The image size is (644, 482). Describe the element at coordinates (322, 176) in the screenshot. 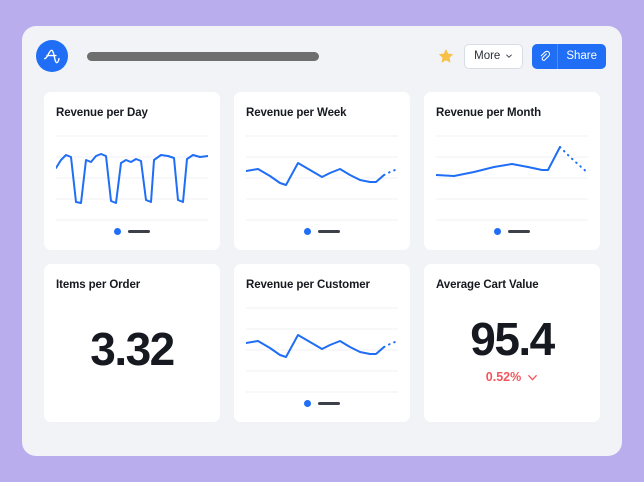

I see `line-chart-revenue-per-week` at that location.